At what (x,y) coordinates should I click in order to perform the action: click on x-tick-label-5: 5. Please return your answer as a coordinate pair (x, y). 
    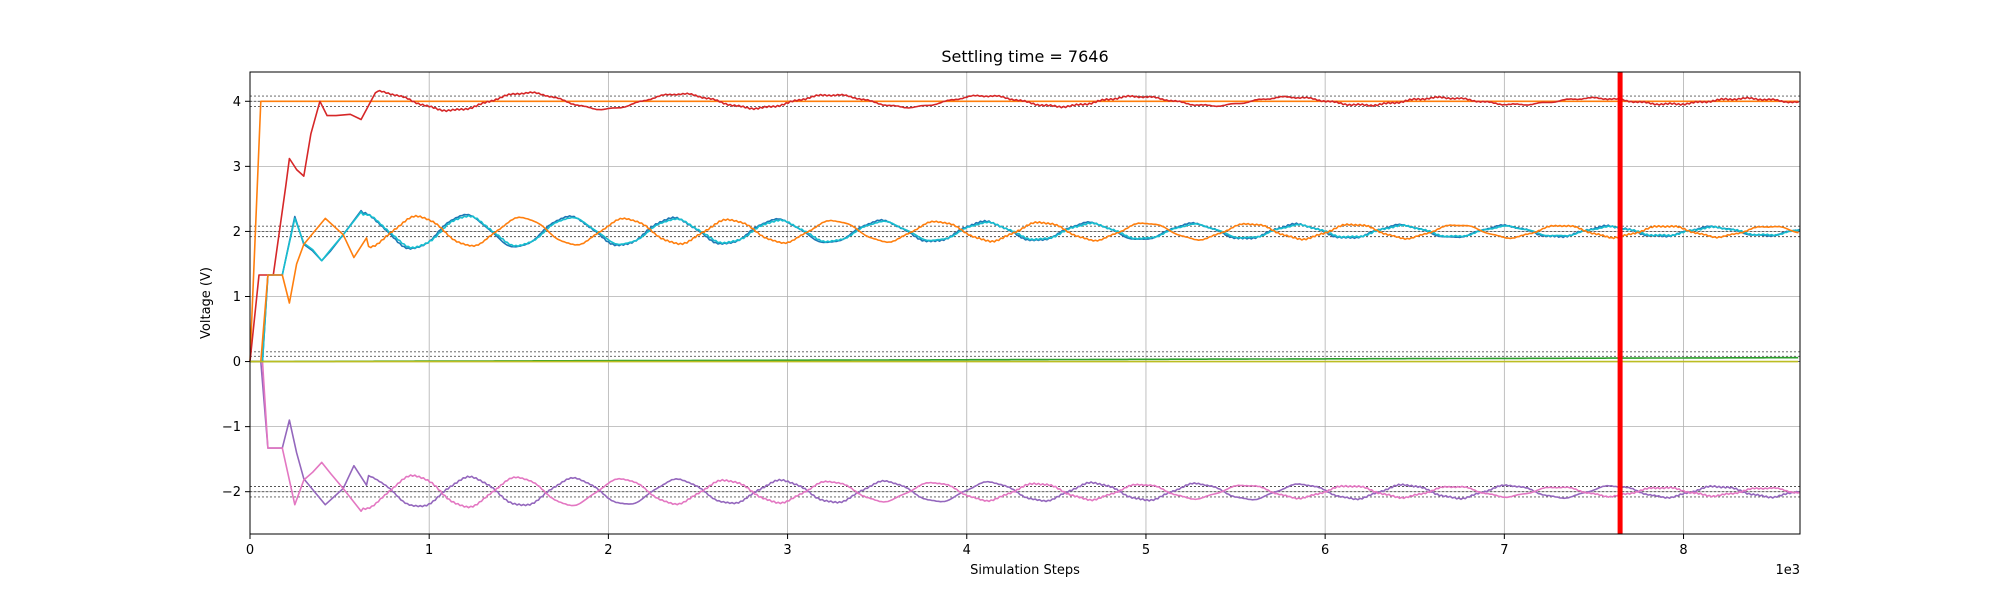
    Looking at the image, I should click on (1146, 550).